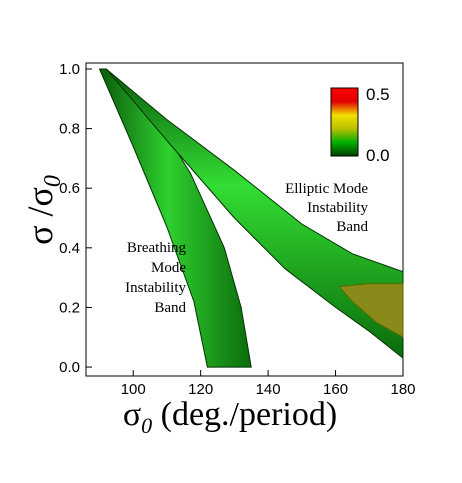 This screenshot has height=483, width=462. What do you see at coordinates (43, 210) in the screenshot?
I see `y-axis-label: σ /σ0` at bounding box center [43, 210].